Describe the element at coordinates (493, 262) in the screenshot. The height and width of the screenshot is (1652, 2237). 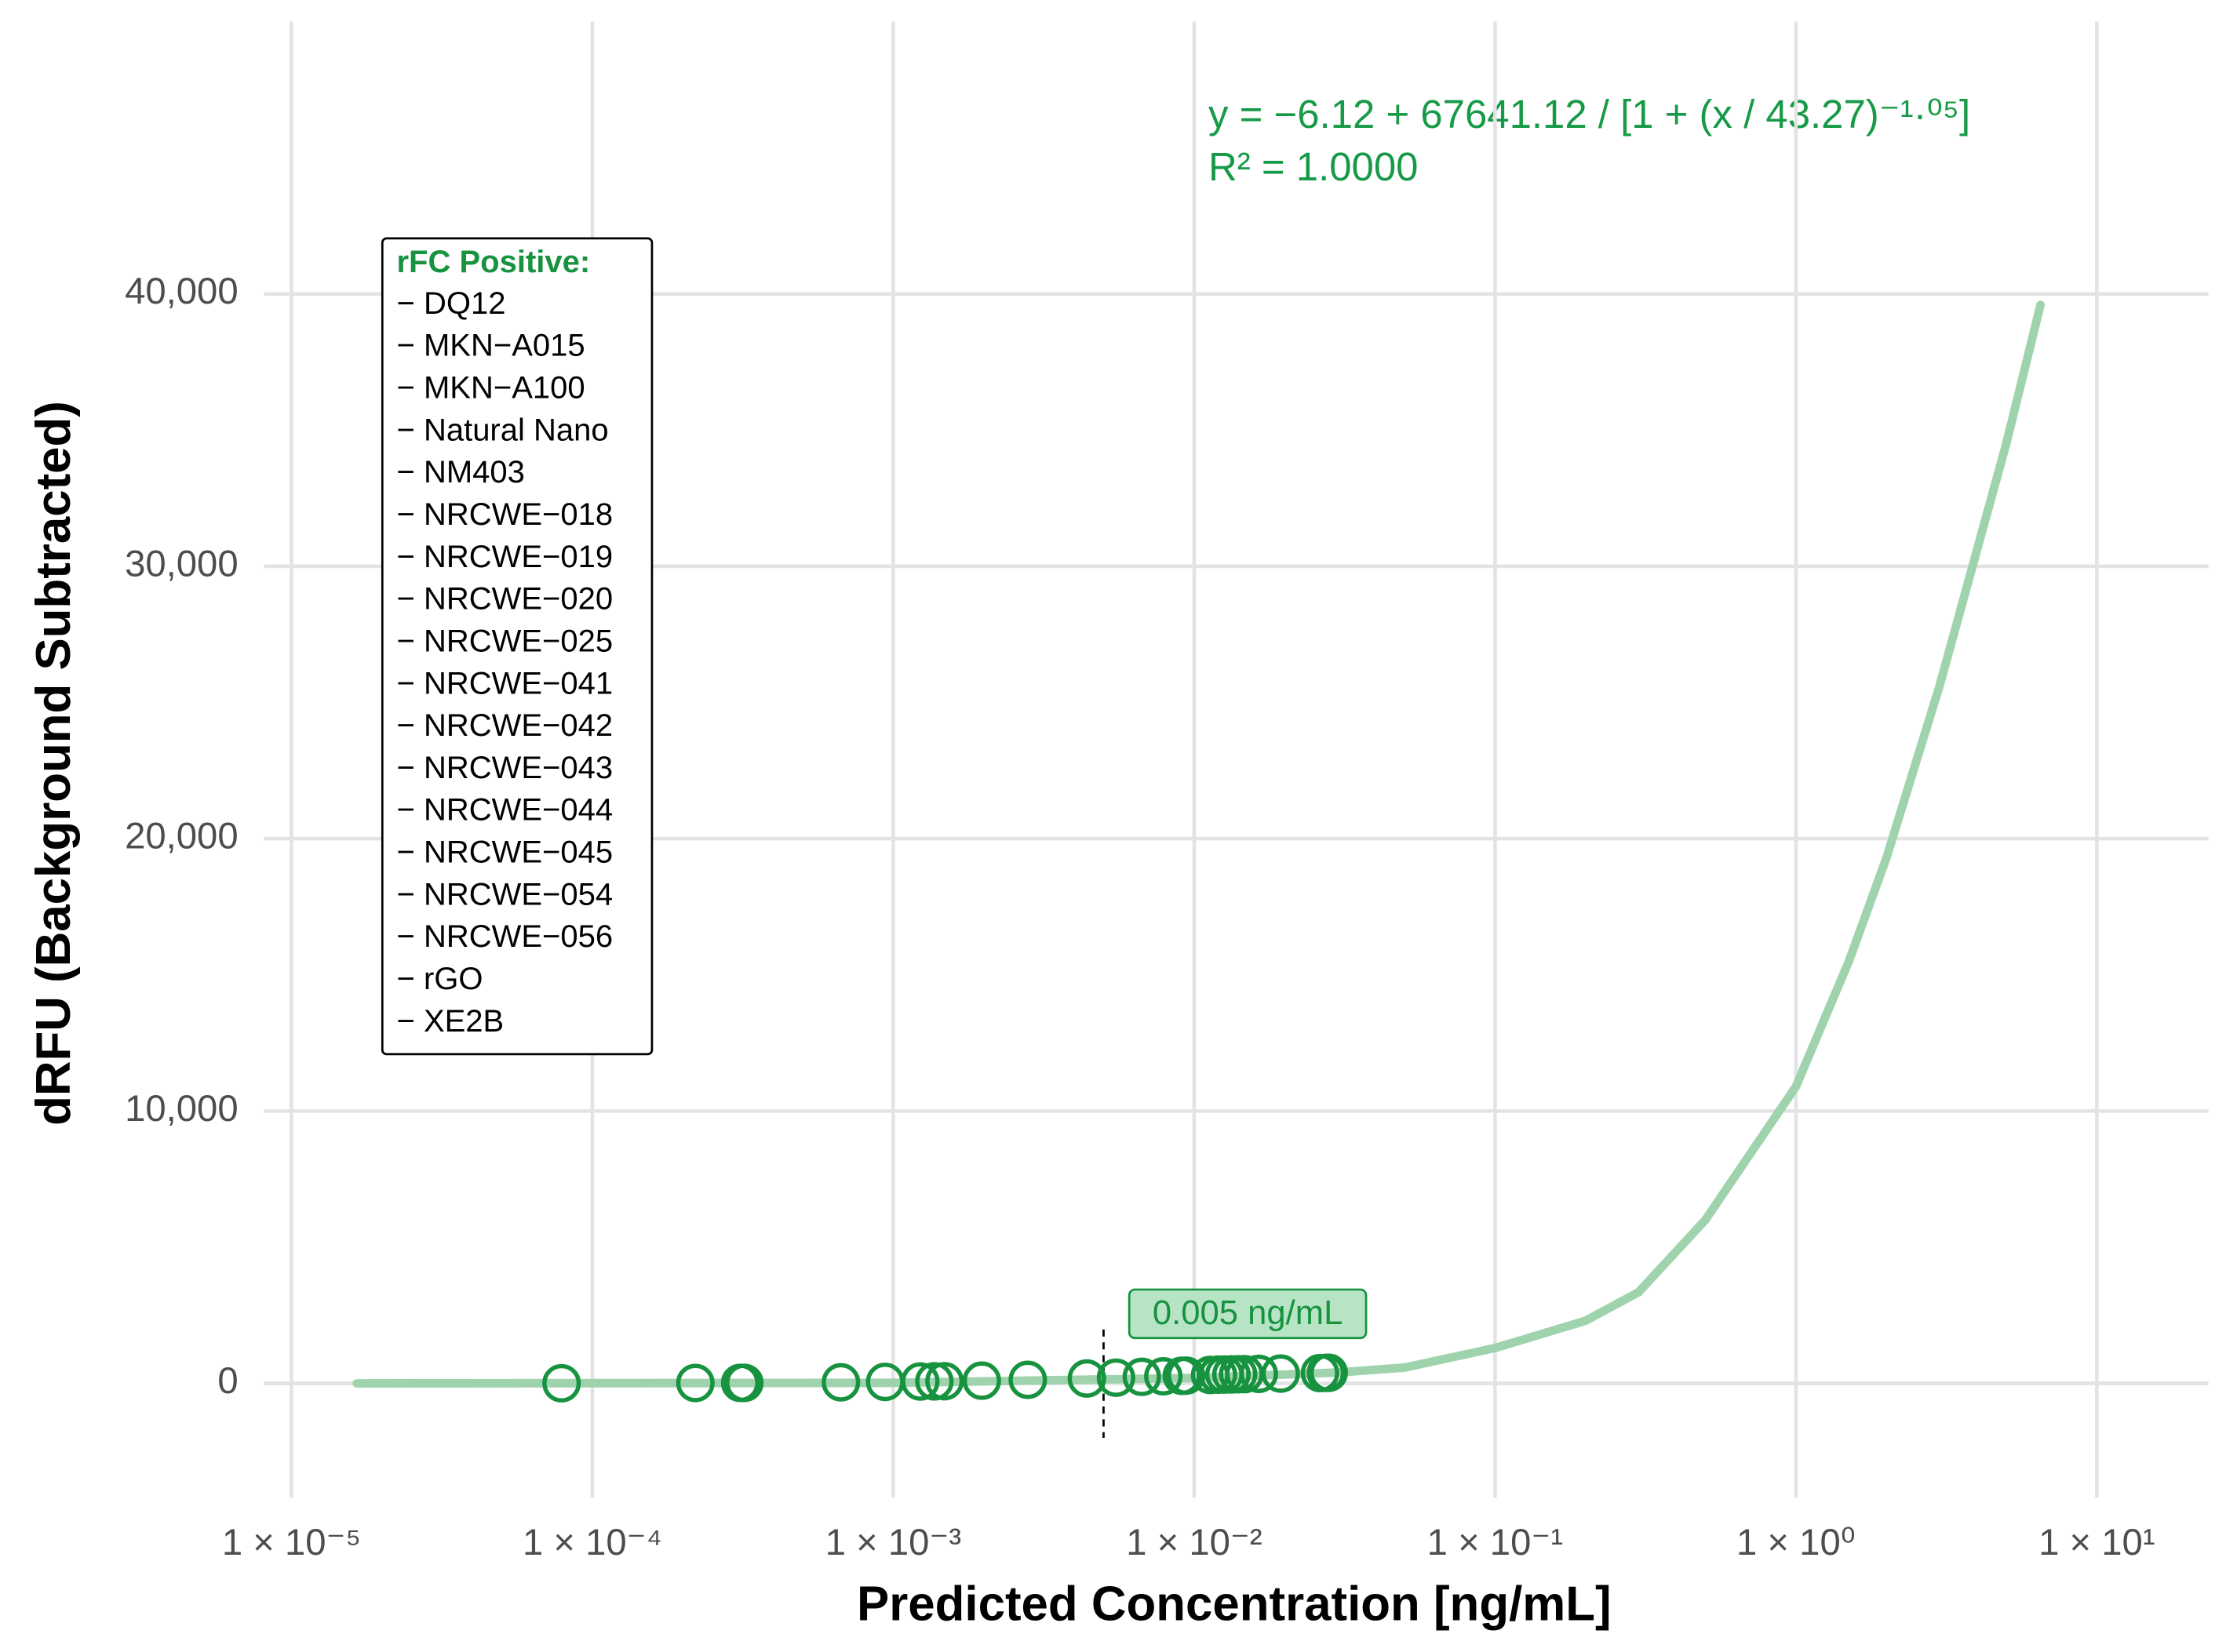
I see `legend-title: rFC Positive:` at that location.